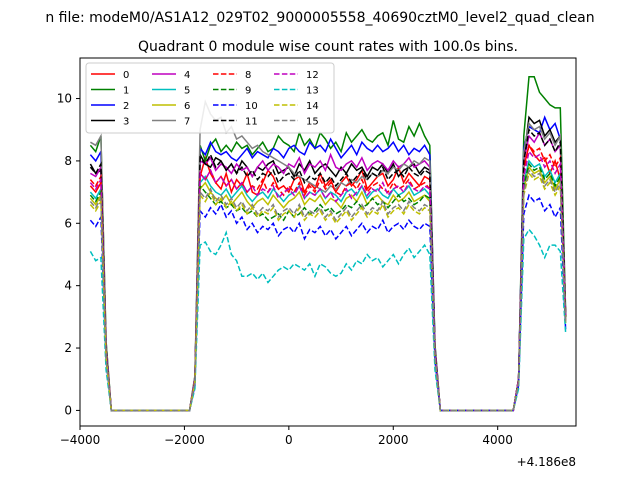 The width and height of the screenshot is (640, 480). I want to click on x-offset-label: +4.186e8, so click(546, 462).